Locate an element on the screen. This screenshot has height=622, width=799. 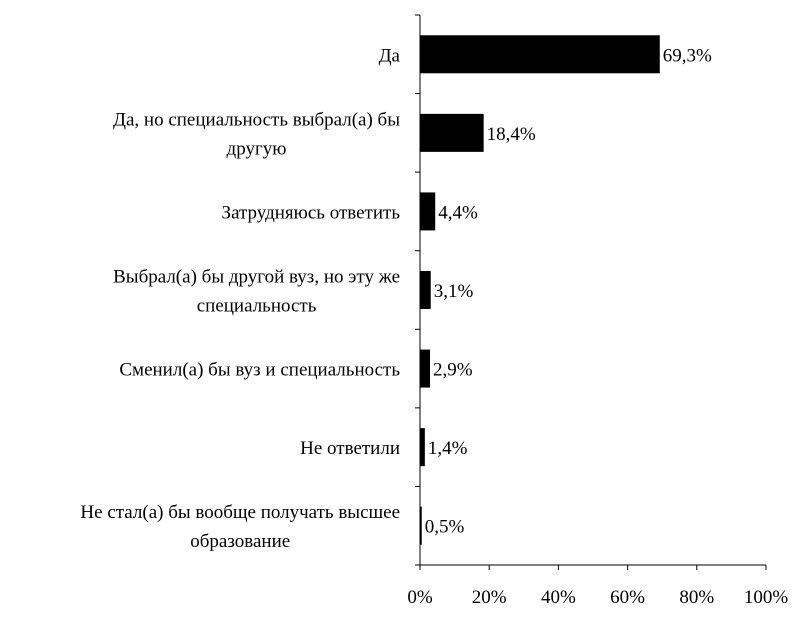
category-label: Не ответили is located at coordinates (350, 448).